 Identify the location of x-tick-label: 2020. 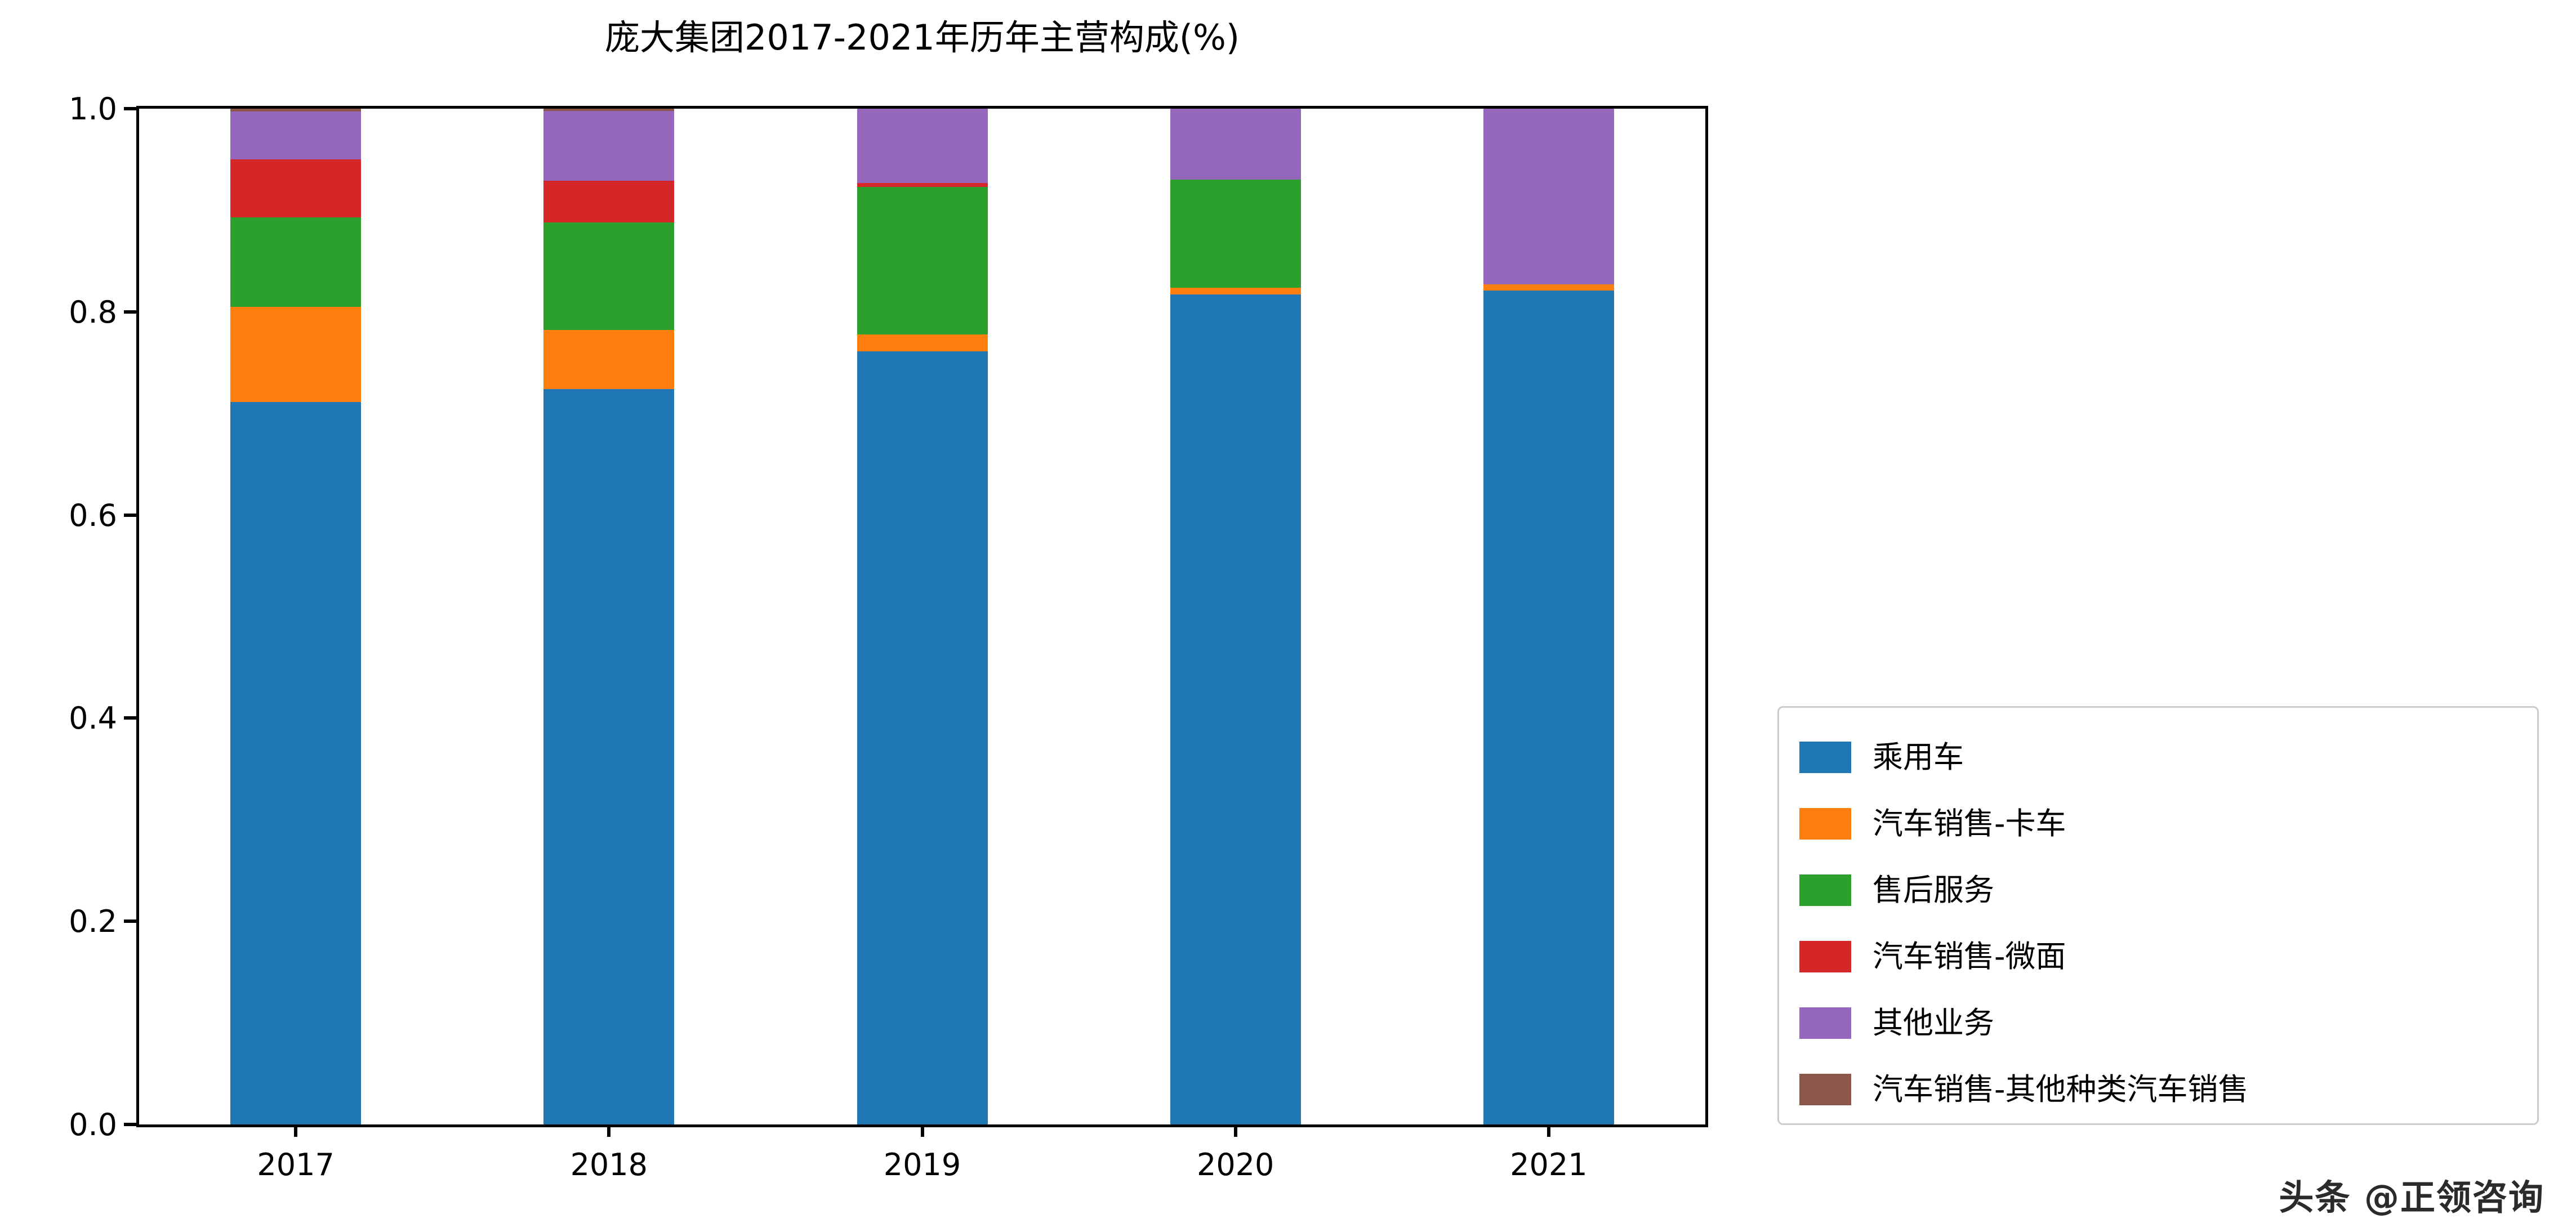
(1235, 1164).